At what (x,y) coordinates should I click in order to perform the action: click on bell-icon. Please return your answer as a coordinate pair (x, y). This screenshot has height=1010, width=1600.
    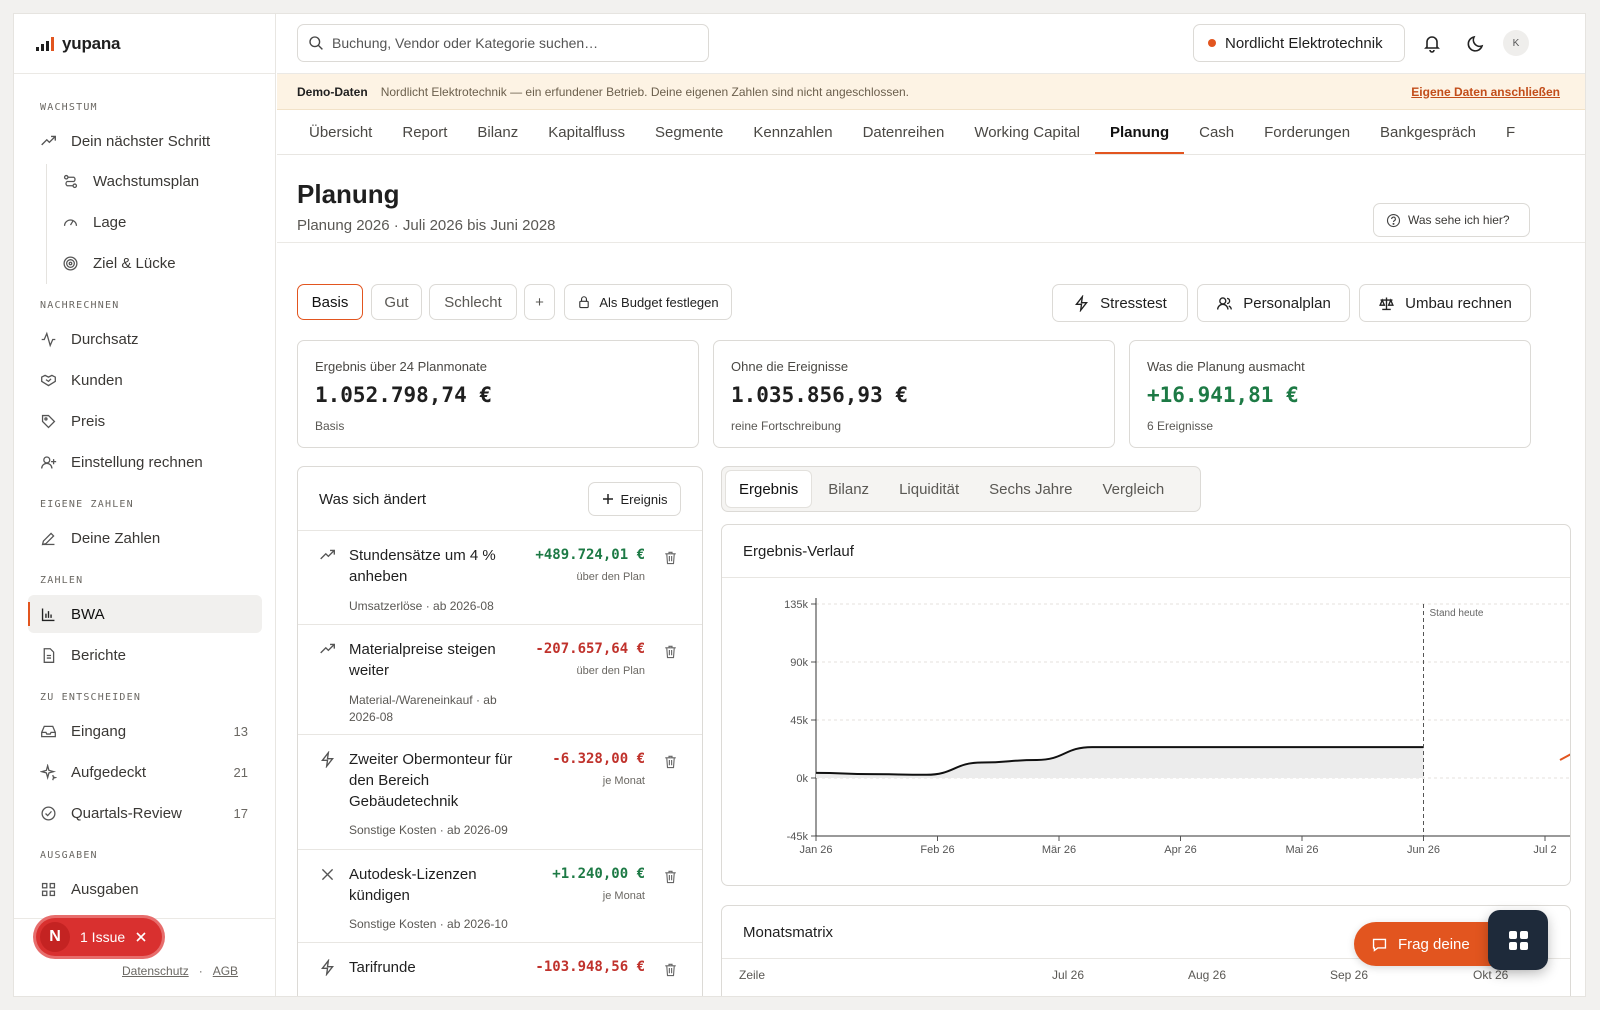
    Looking at the image, I should click on (1432, 43).